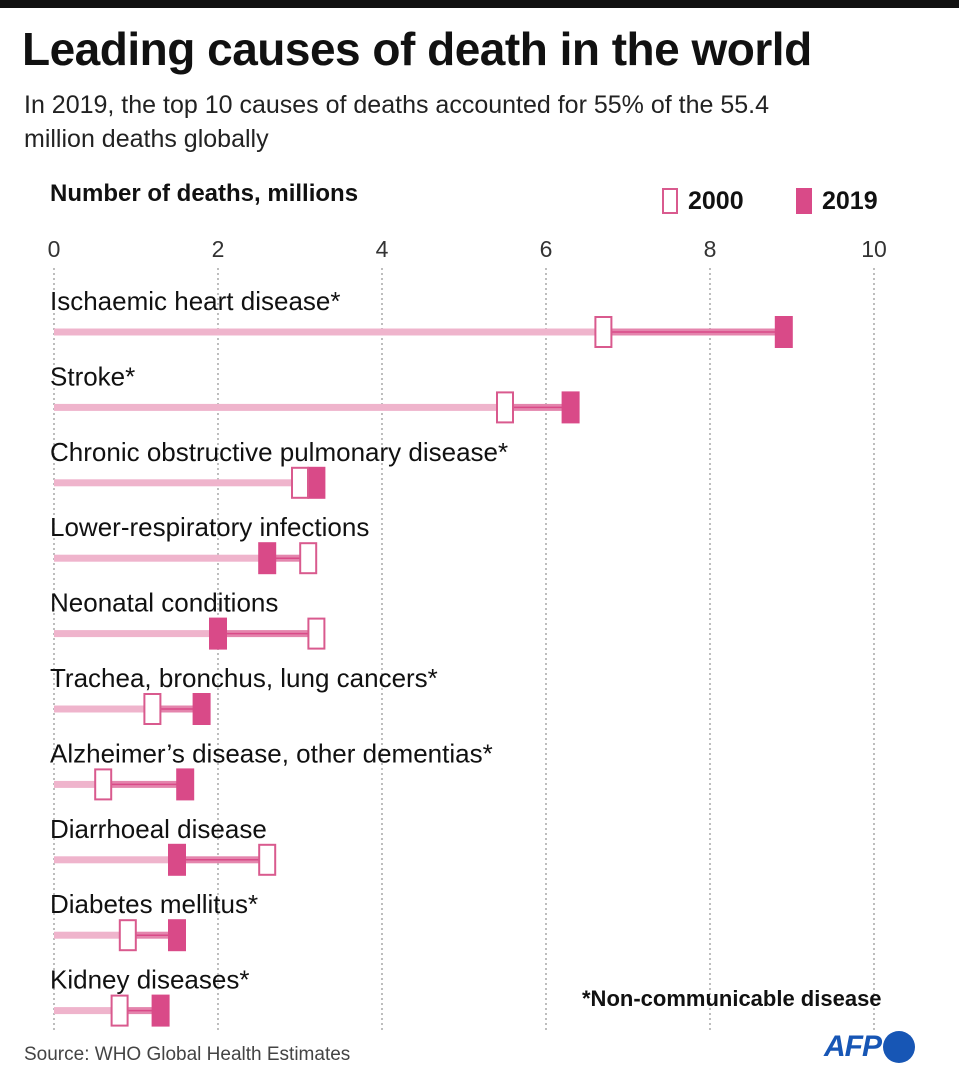  What do you see at coordinates (149, 980) in the screenshot?
I see `category-label: Kidney diseases*` at bounding box center [149, 980].